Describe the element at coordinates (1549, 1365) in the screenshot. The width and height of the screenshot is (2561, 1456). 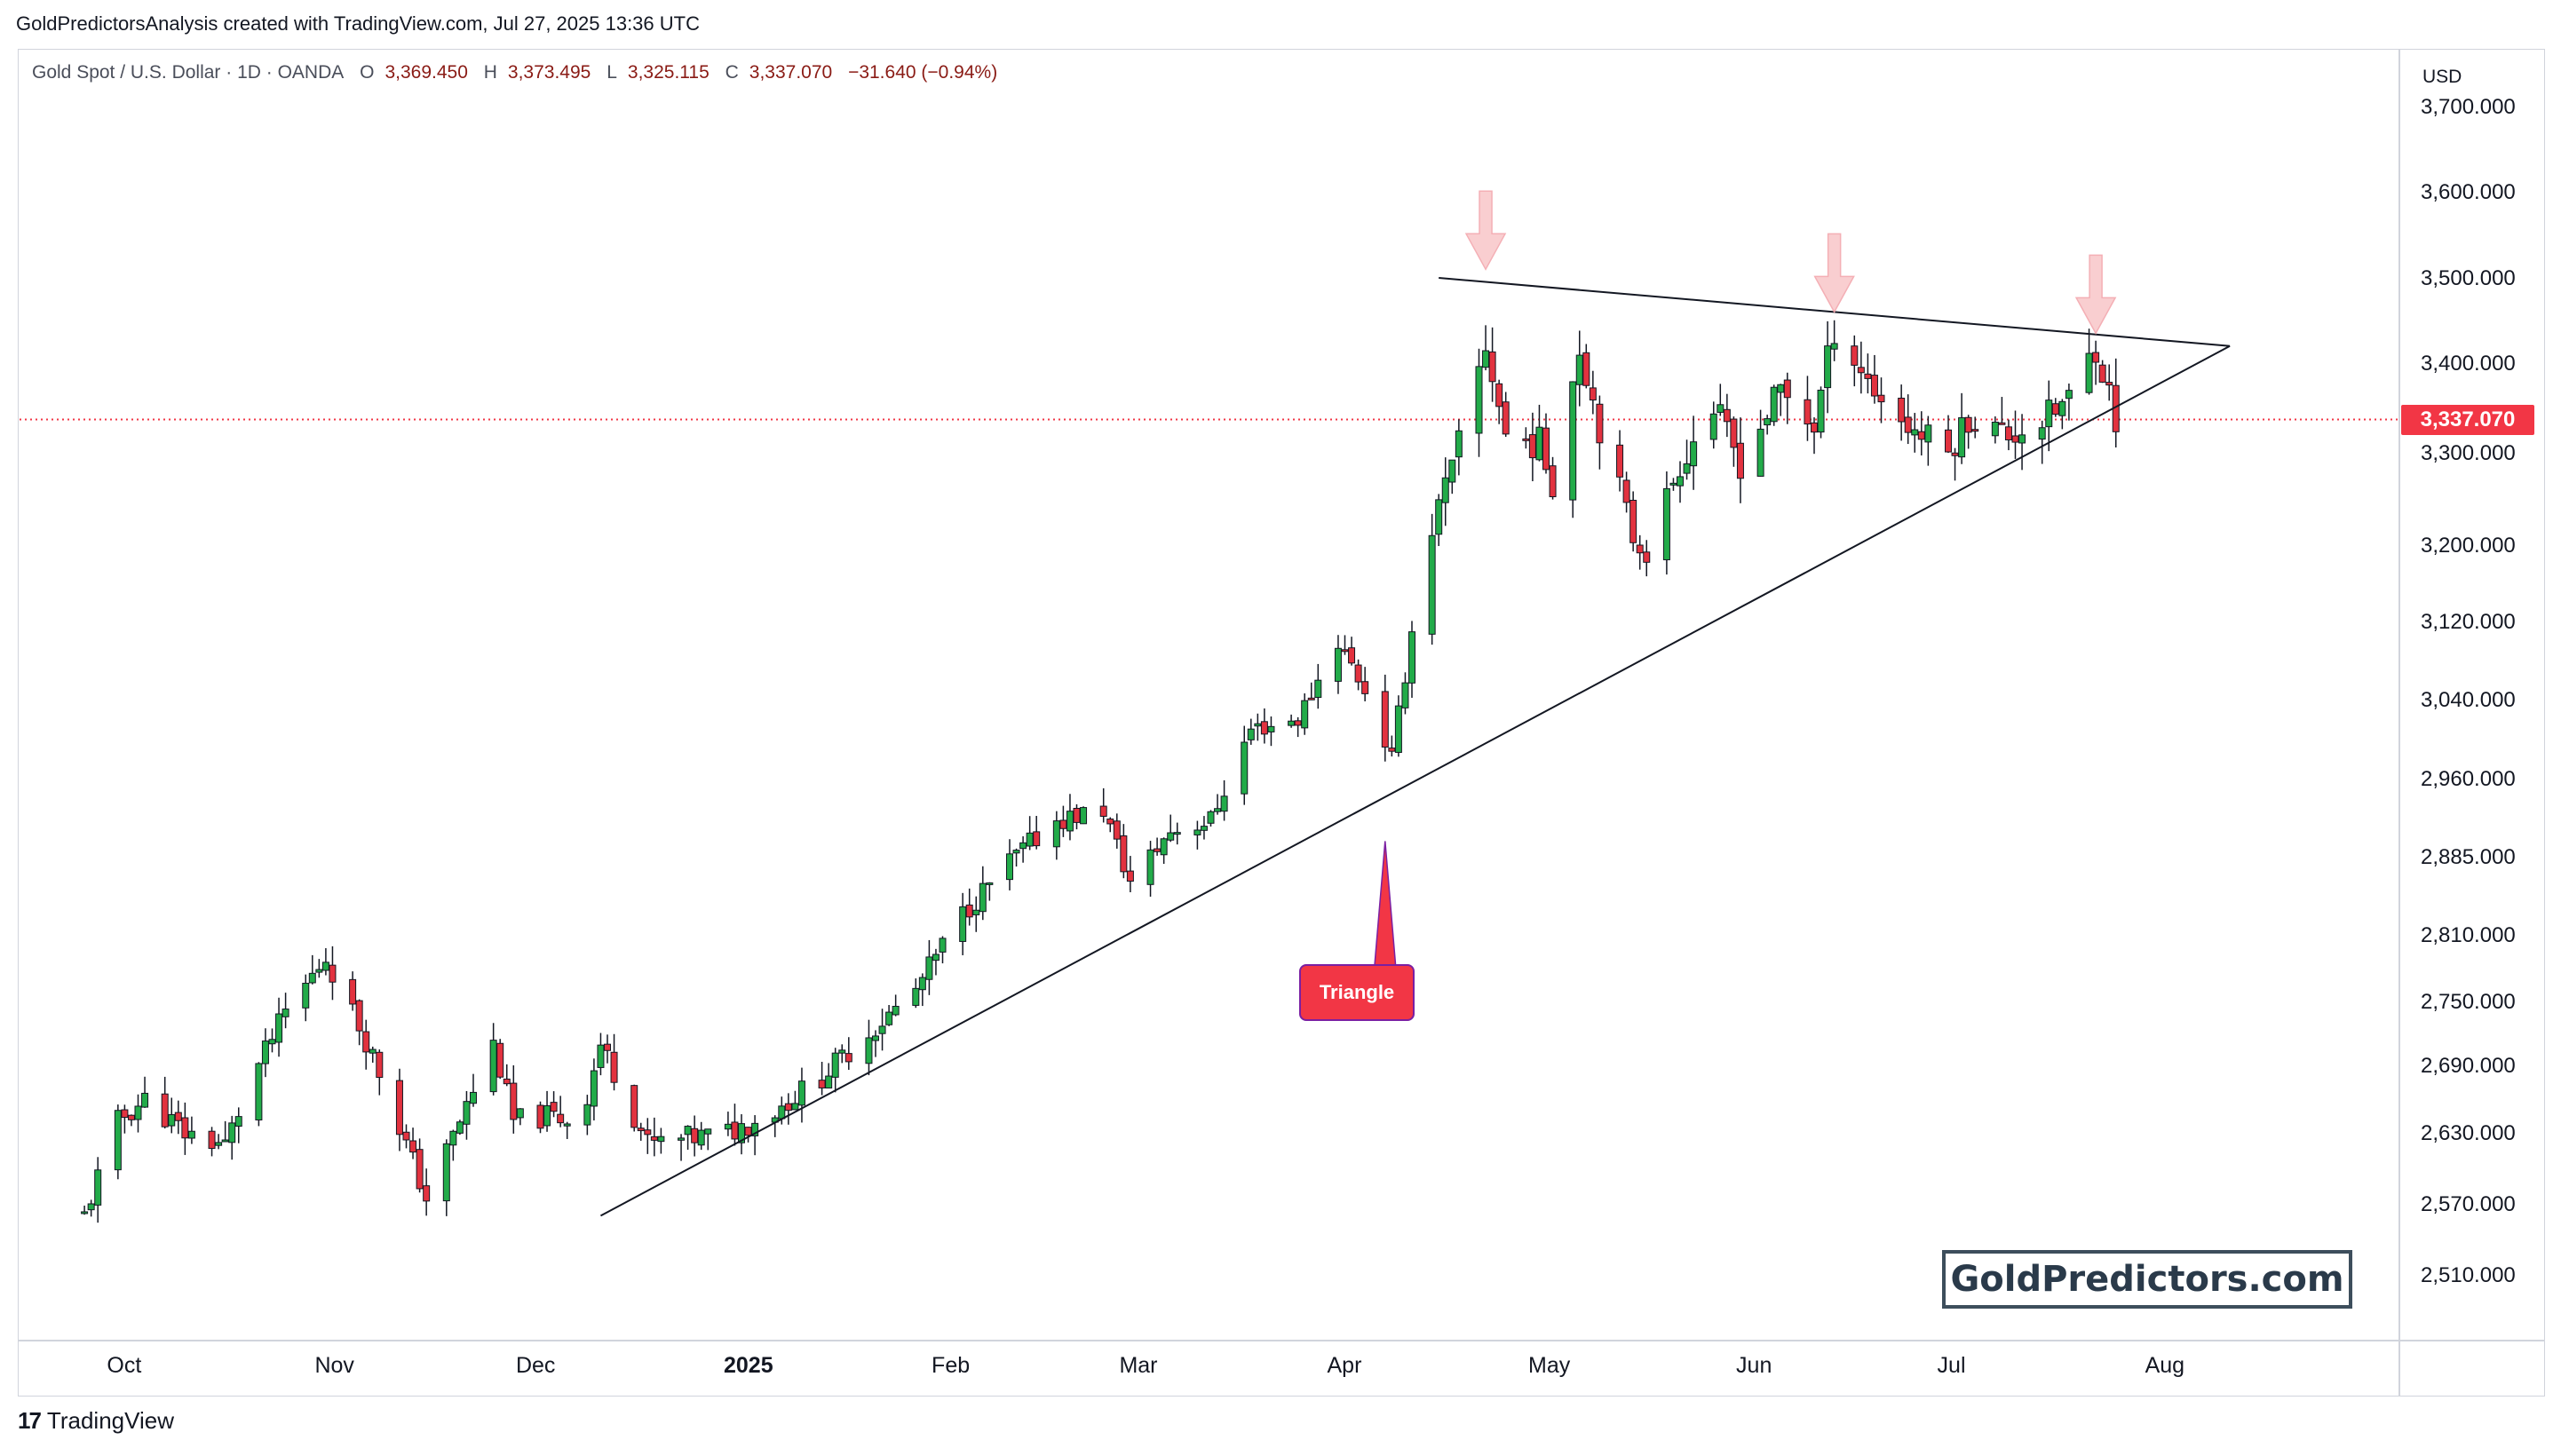
I see `x-tick-label: May` at that location.